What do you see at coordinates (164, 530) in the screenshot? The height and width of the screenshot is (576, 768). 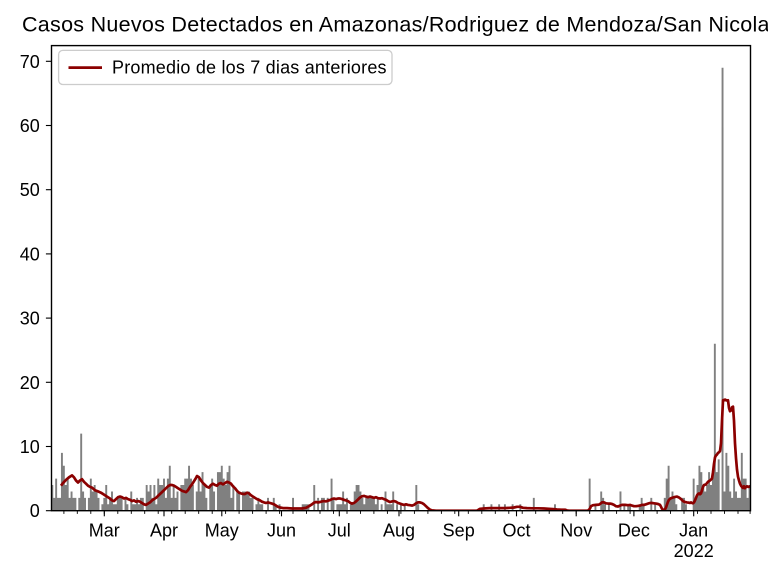 I see `svg-text: Apr` at bounding box center [164, 530].